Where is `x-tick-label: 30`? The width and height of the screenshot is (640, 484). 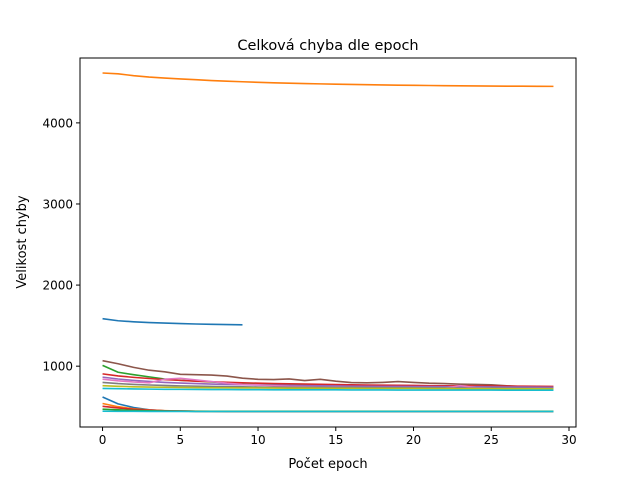 x-tick-label: 30 is located at coordinates (568, 440).